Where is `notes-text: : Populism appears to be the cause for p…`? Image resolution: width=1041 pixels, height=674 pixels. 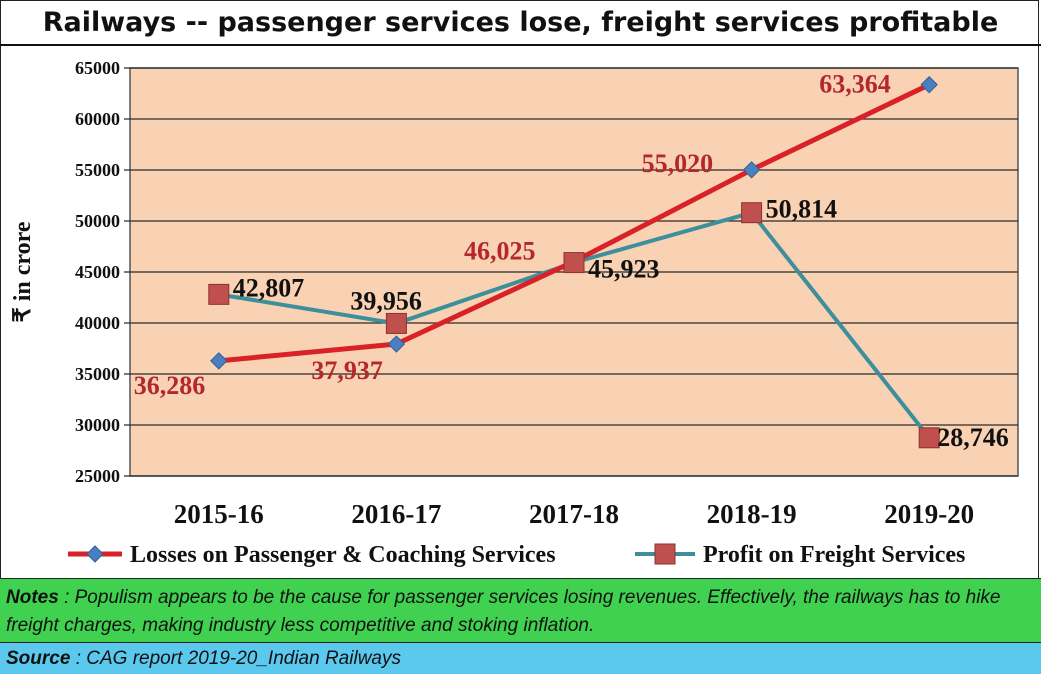 notes-text: : Populism appears to be the cause for p… is located at coordinates (503, 611).